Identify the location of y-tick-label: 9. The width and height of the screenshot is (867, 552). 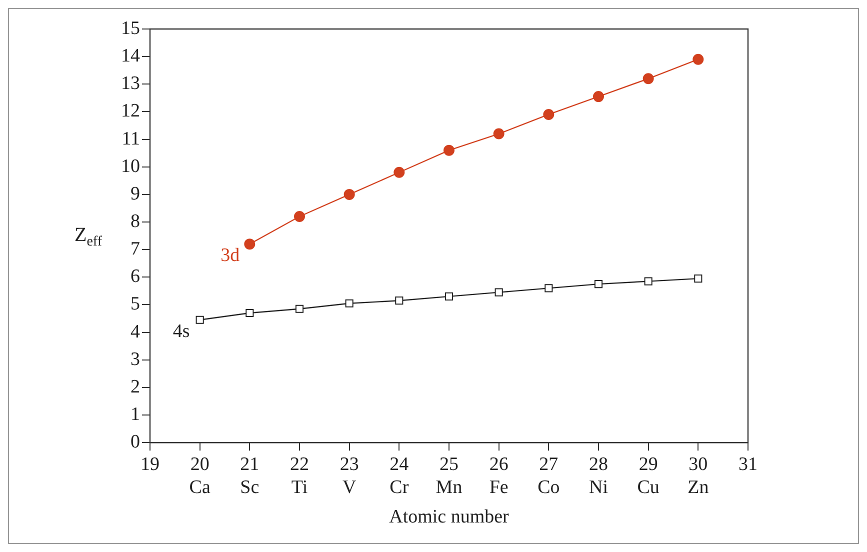
(135, 193).